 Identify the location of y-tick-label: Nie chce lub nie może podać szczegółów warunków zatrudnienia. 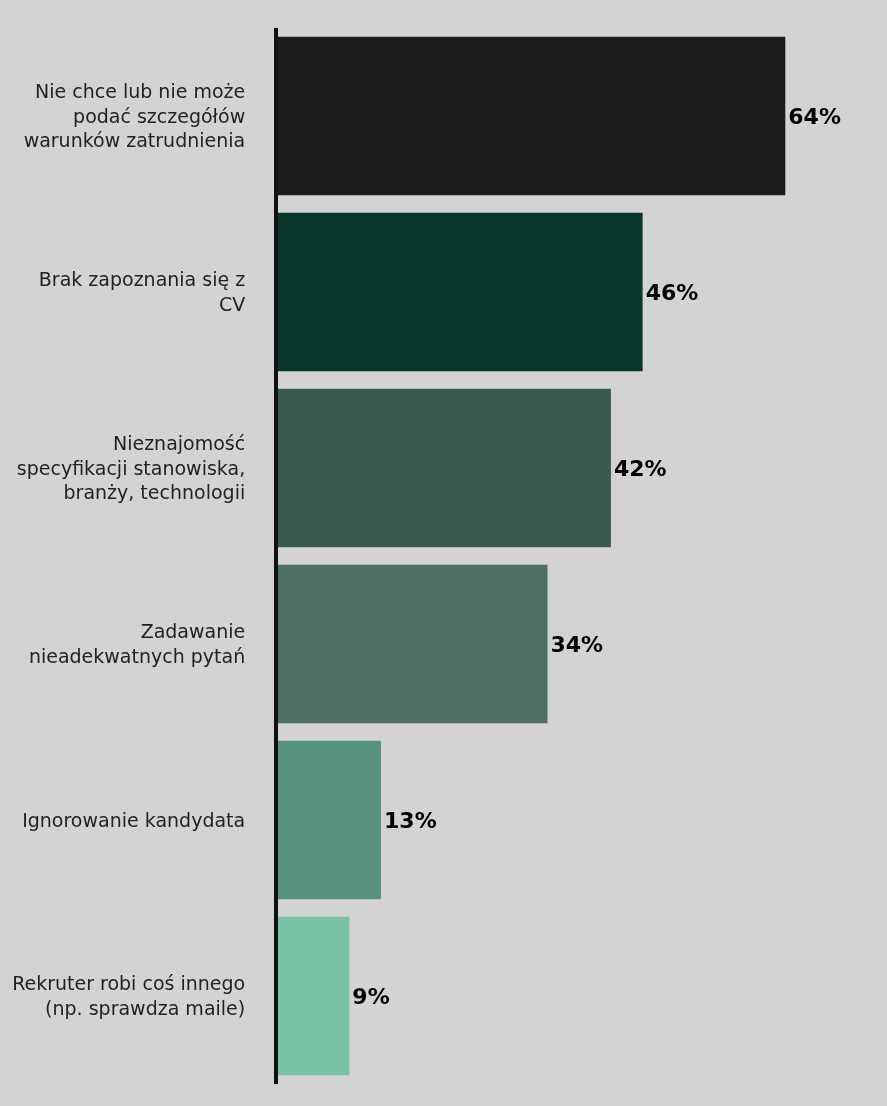
(134, 115).